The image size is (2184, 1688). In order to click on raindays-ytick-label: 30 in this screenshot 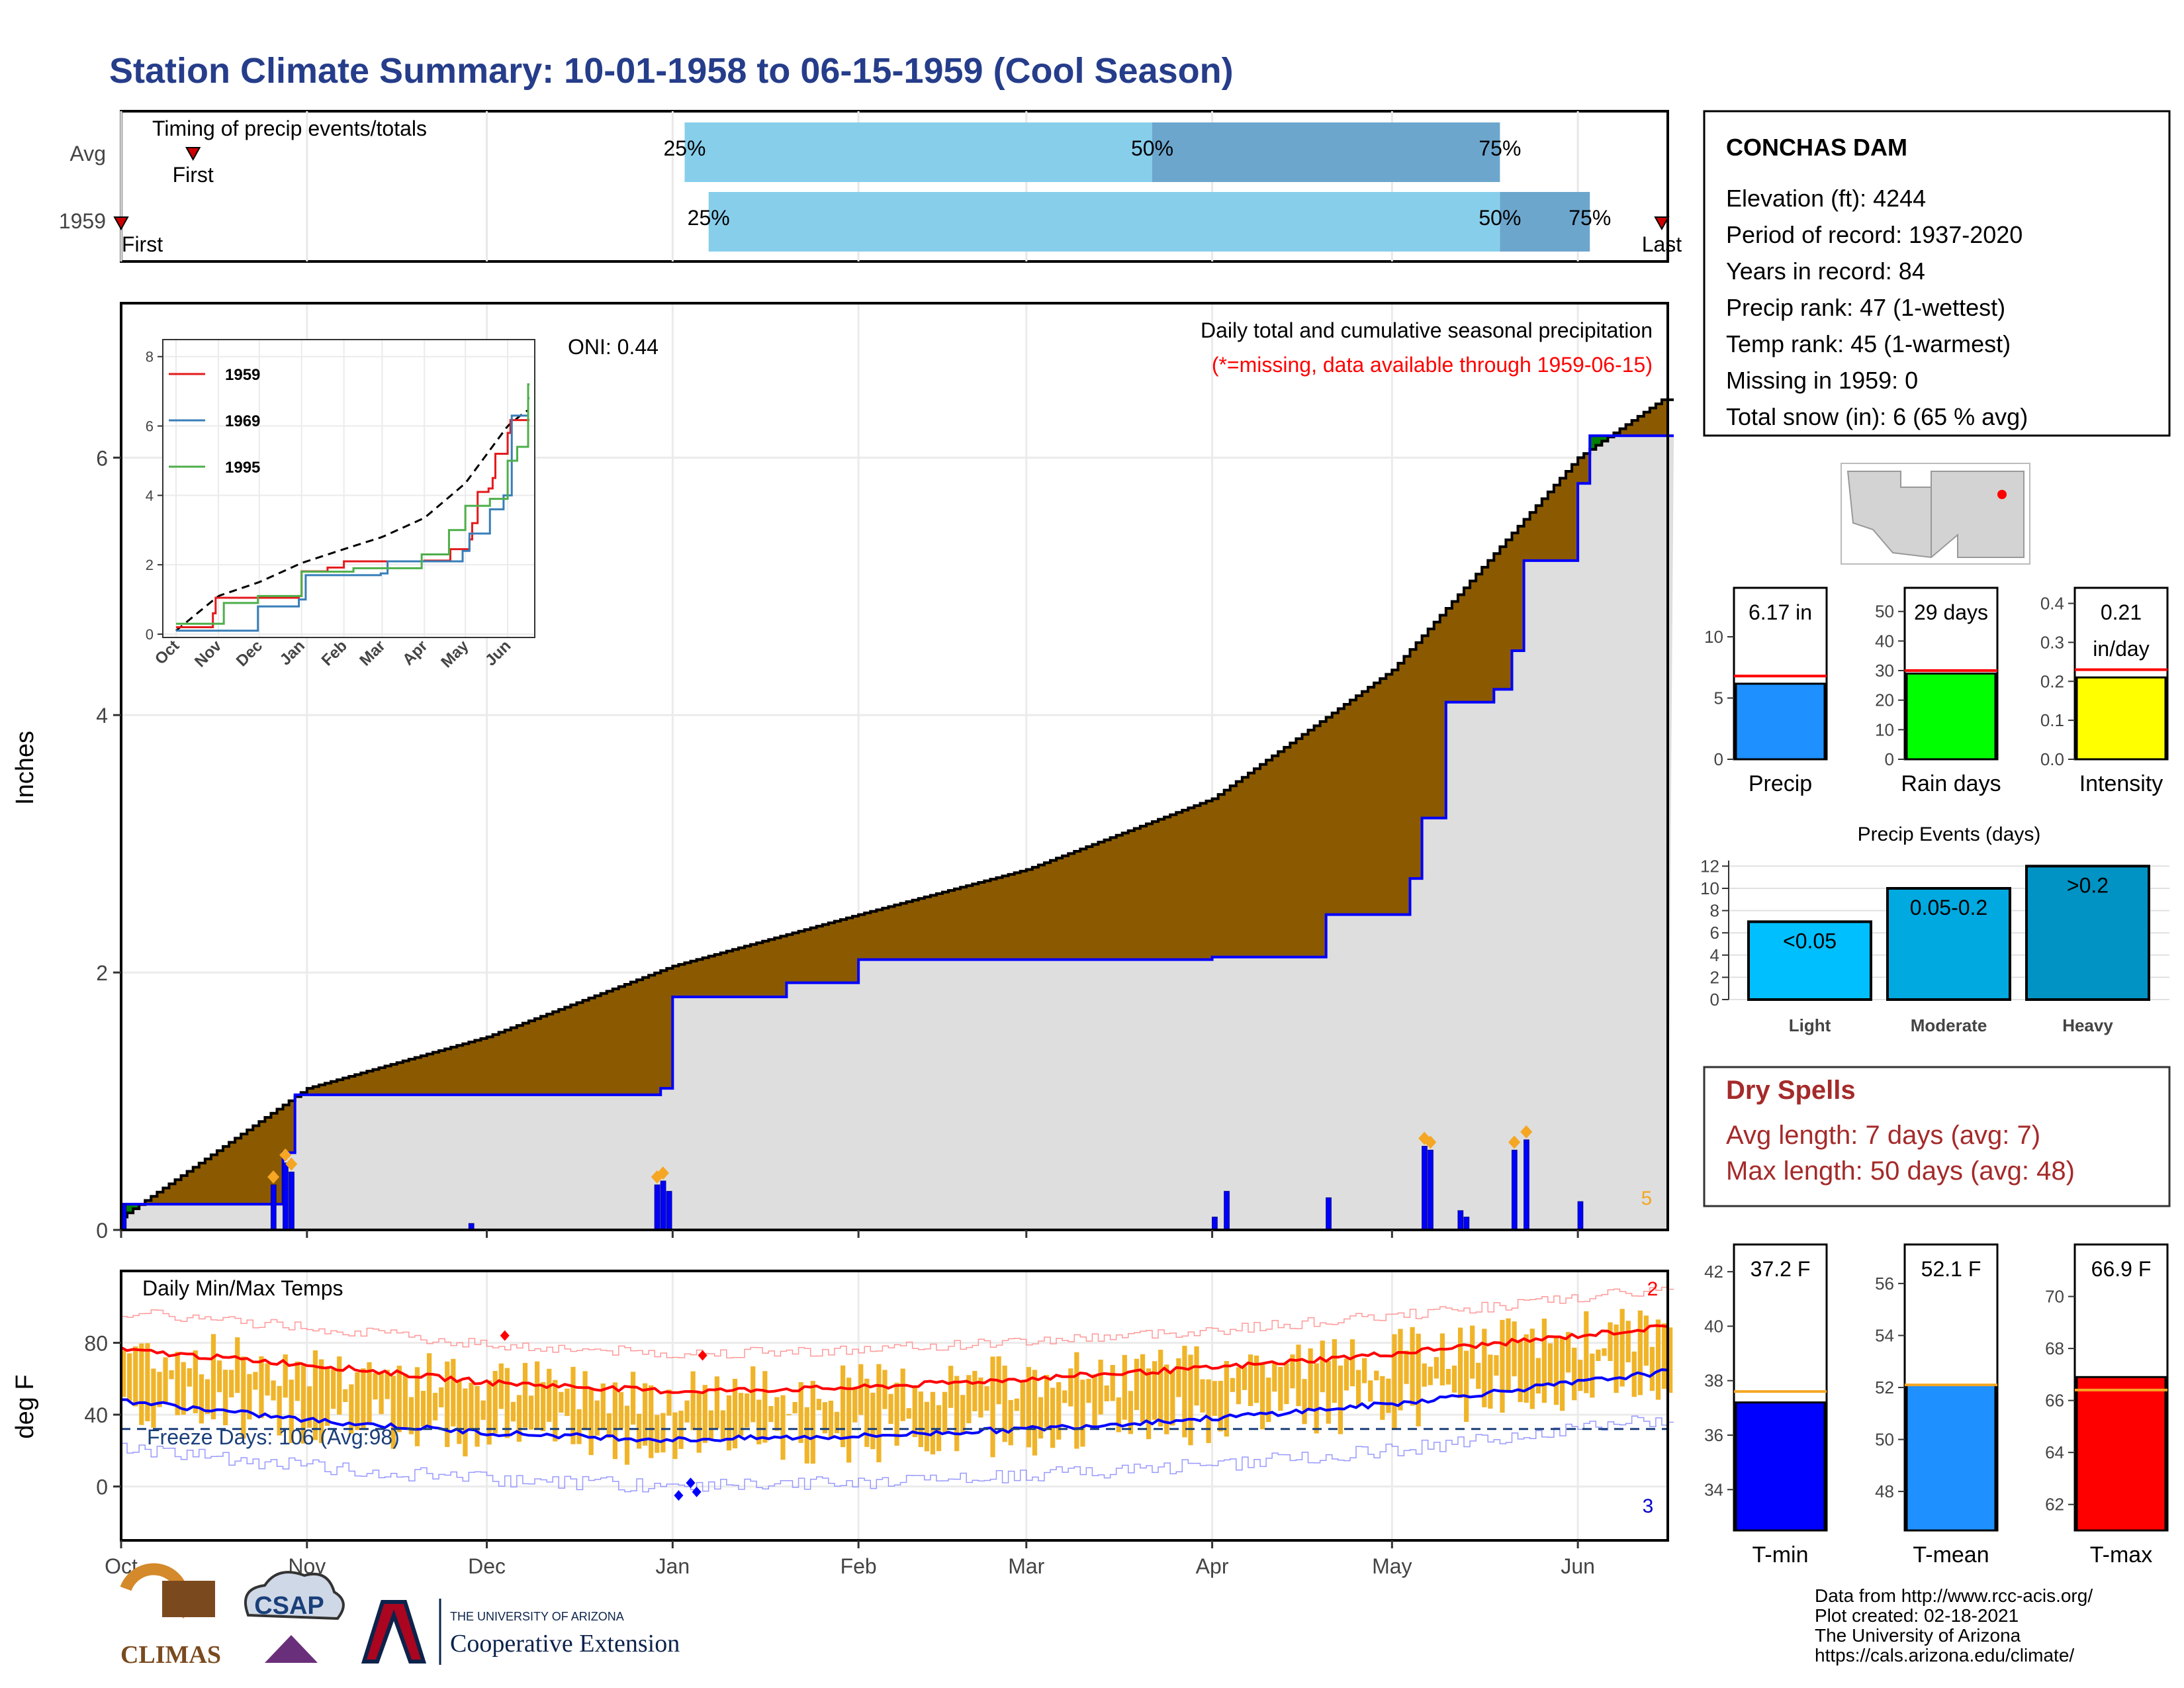, I will do `click(1885, 670)`.